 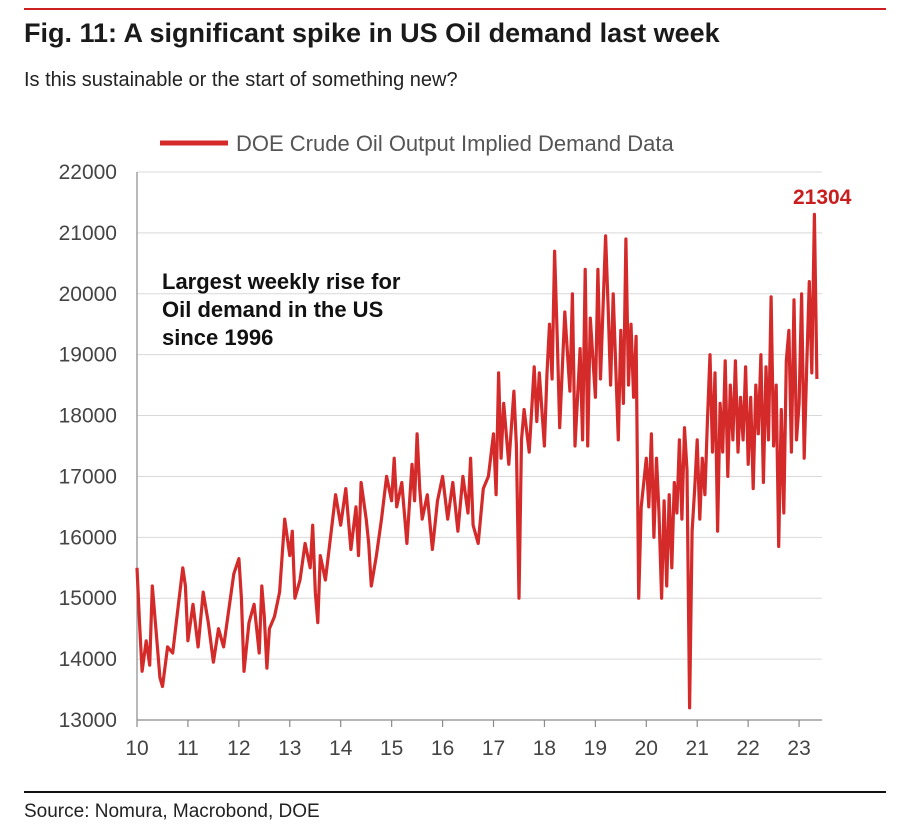 What do you see at coordinates (341, 748) in the screenshot?
I see `x-tick-label: 14` at bounding box center [341, 748].